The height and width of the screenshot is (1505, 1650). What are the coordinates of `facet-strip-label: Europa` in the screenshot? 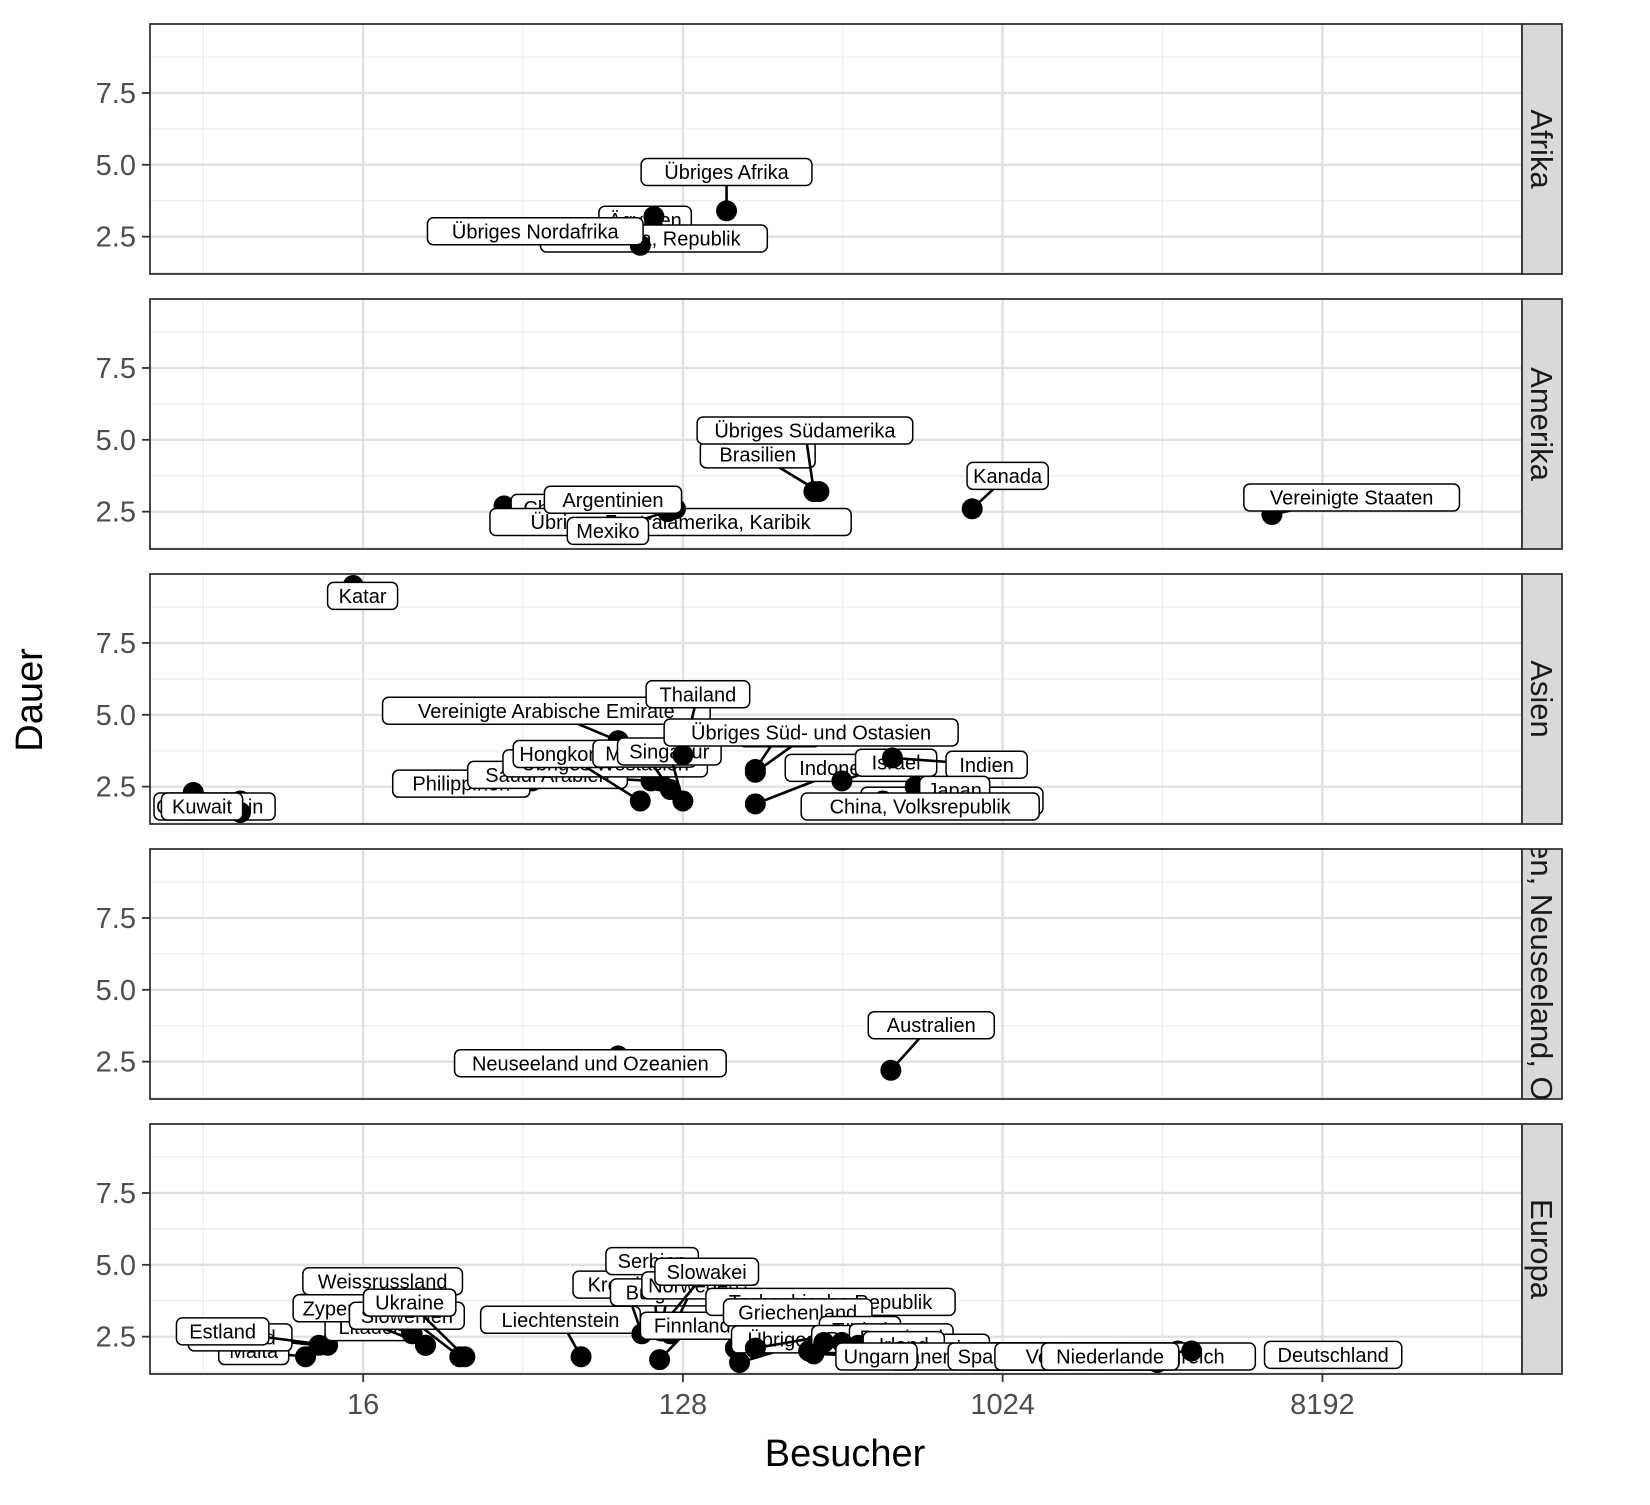 It's located at (1541, 1249).